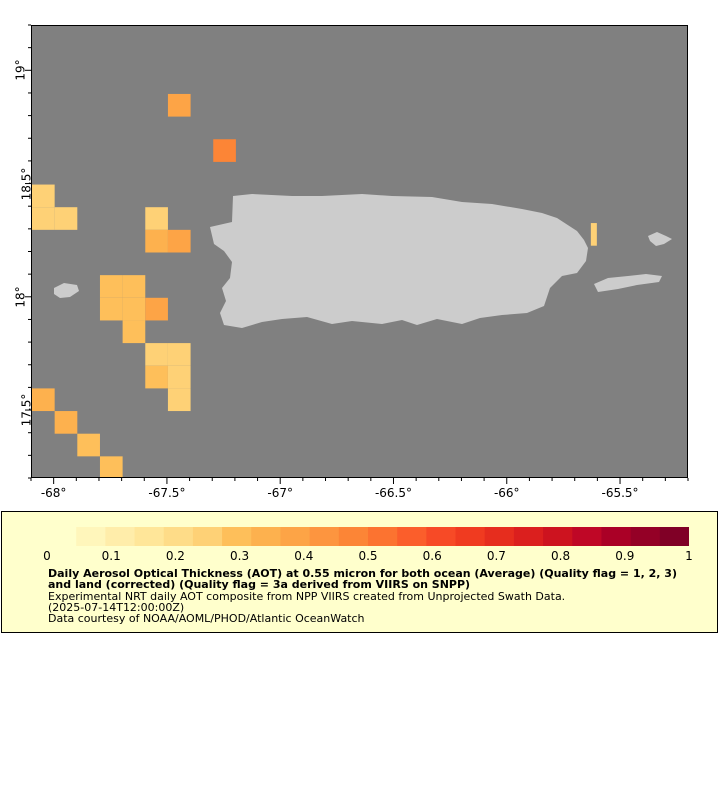 This screenshot has height=800, width=720. Describe the element at coordinates (399, 261) in the screenshot. I see `puerto-rico-land` at that location.